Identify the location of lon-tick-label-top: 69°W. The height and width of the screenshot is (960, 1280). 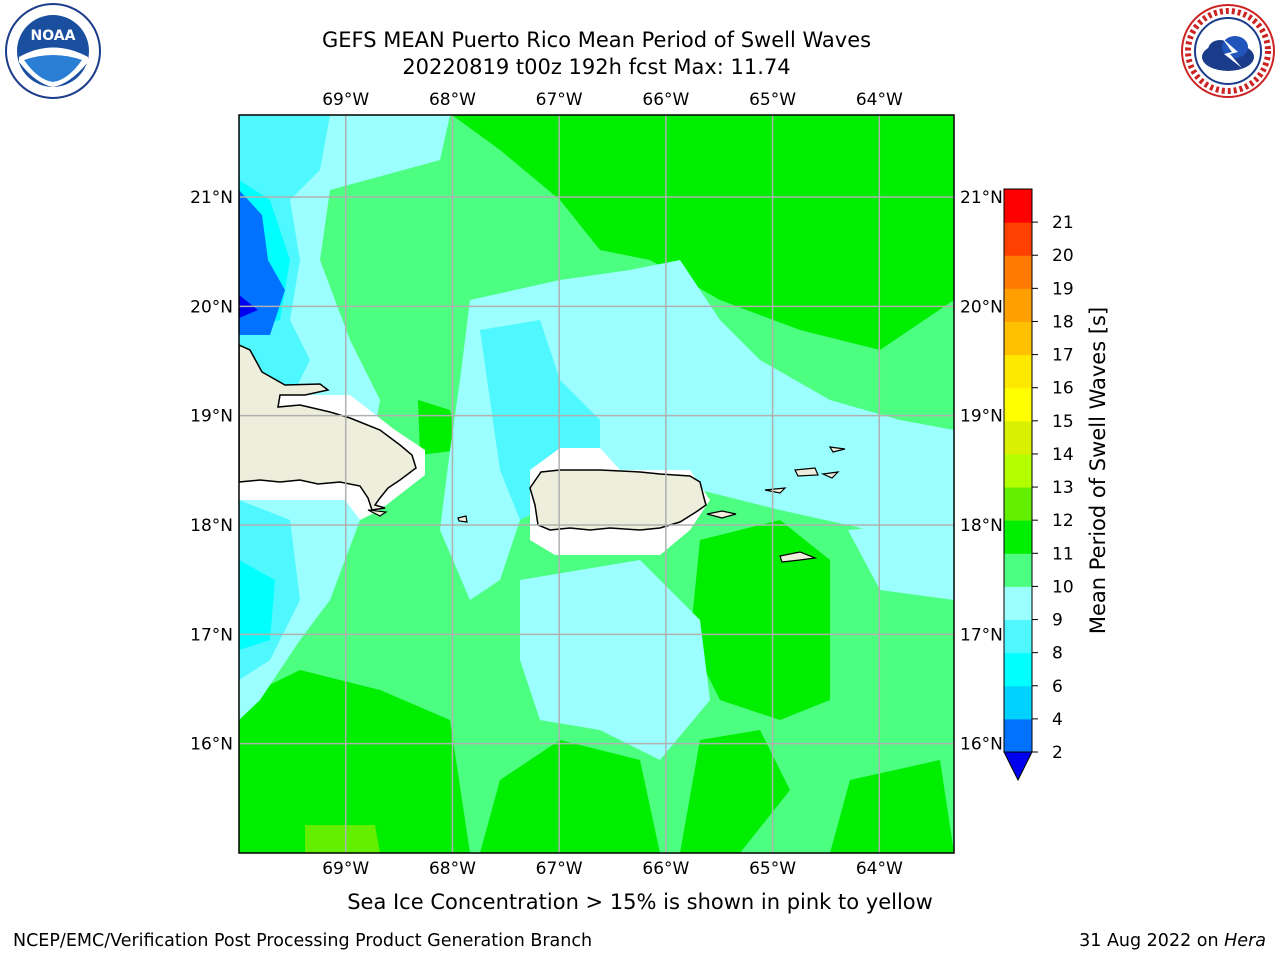
(345, 100).